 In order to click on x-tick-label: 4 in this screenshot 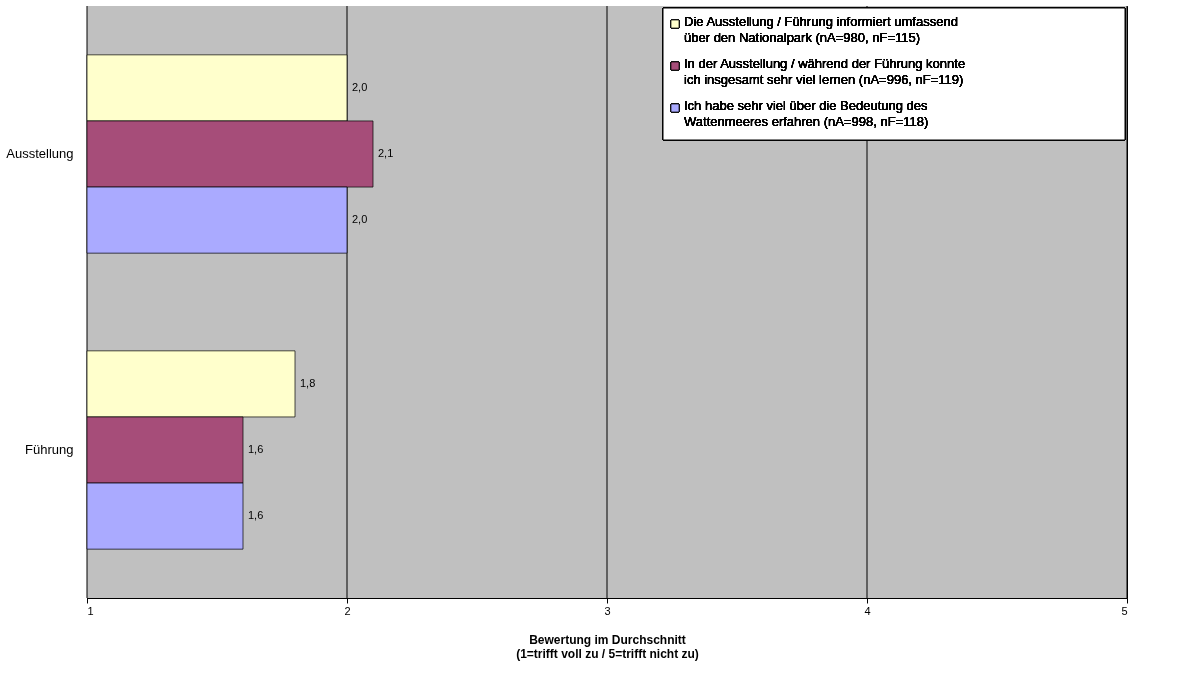, I will do `click(867, 610)`.